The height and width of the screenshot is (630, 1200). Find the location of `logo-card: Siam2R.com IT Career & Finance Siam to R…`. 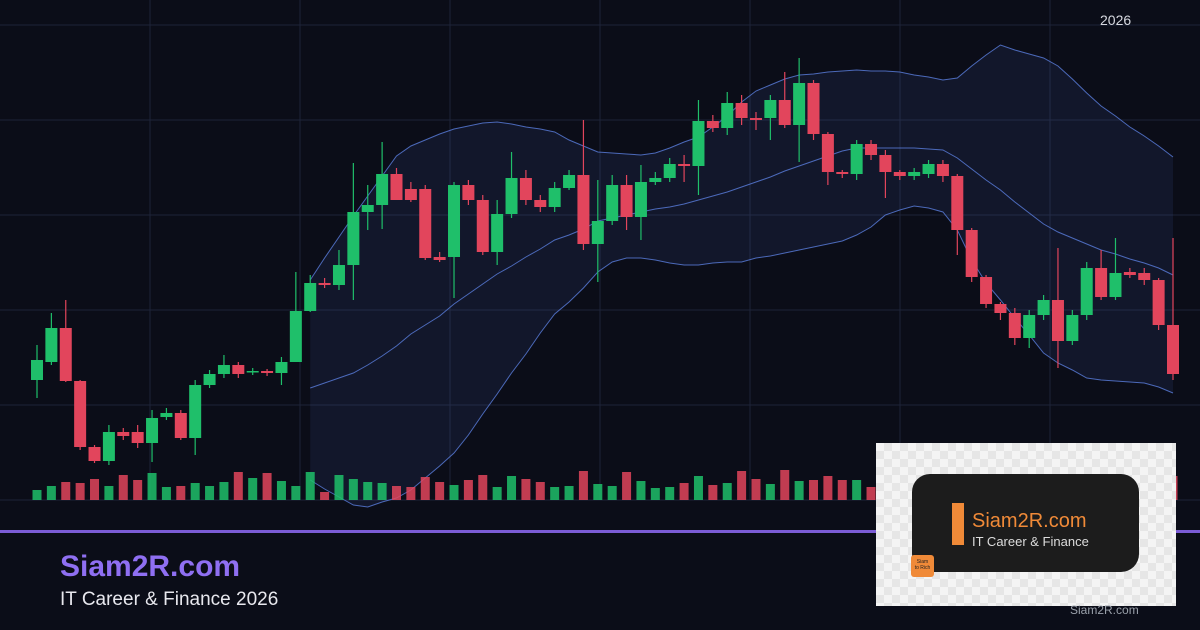

logo-card: Siam2R.com IT Career & Finance Siam to R… is located at coordinates (1026, 524).